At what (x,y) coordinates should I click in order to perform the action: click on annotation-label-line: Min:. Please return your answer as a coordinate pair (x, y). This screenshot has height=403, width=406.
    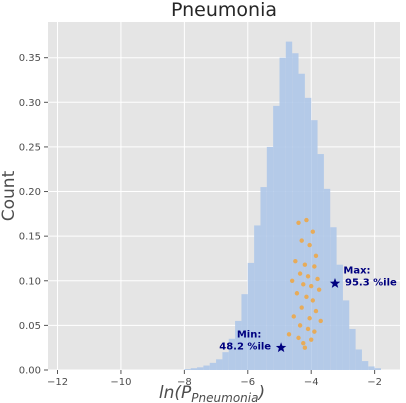
    Looking at the image, I should click on (249, 335).